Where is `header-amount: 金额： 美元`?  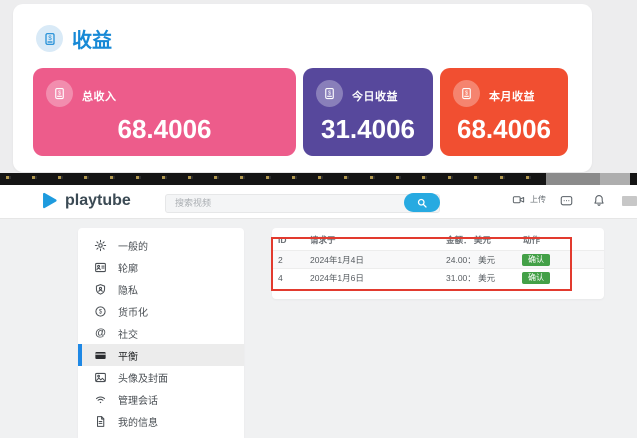 header-amount: 金额： 美元 is located at coordinates (468, 240).